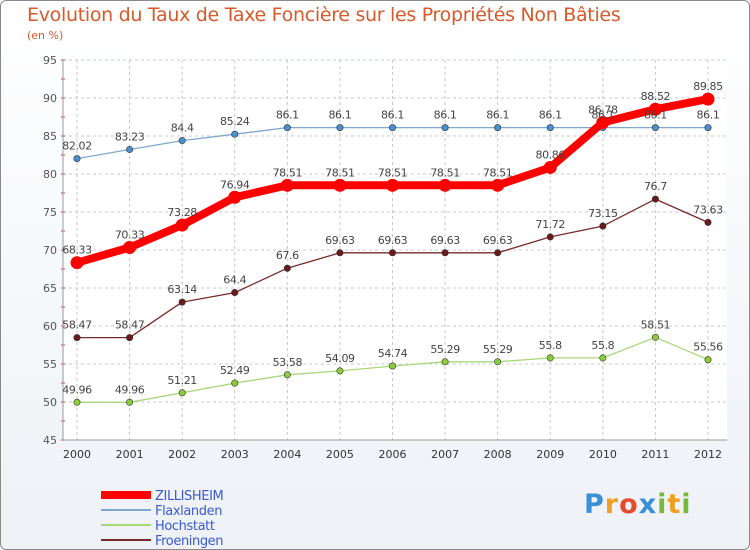  What do you see at coordinates (655, 186) in the screenshot?
I see `data-label: 76.7` at bounding box center [655, 186].